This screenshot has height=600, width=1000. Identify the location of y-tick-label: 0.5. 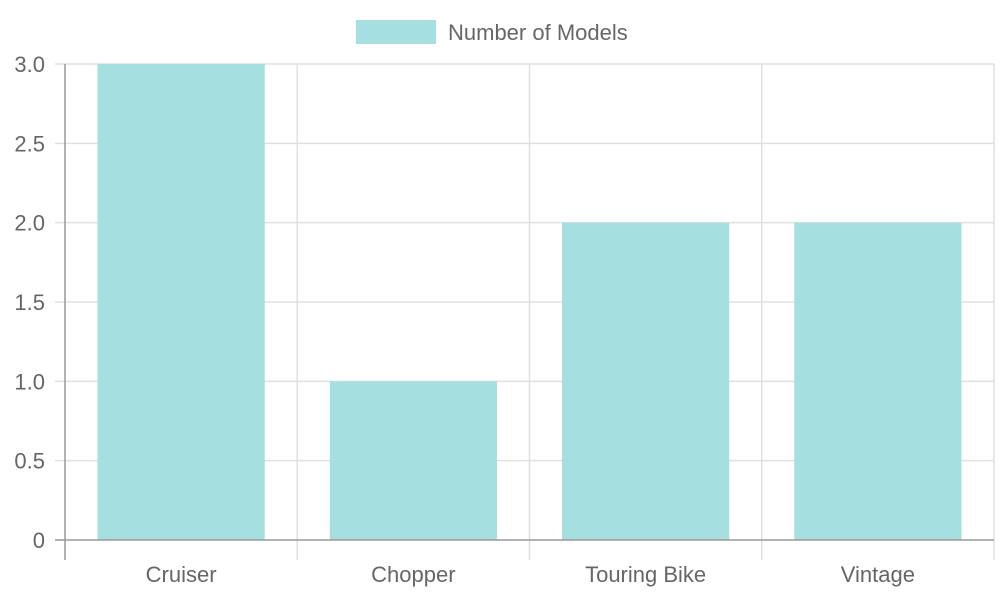
(29, 461).